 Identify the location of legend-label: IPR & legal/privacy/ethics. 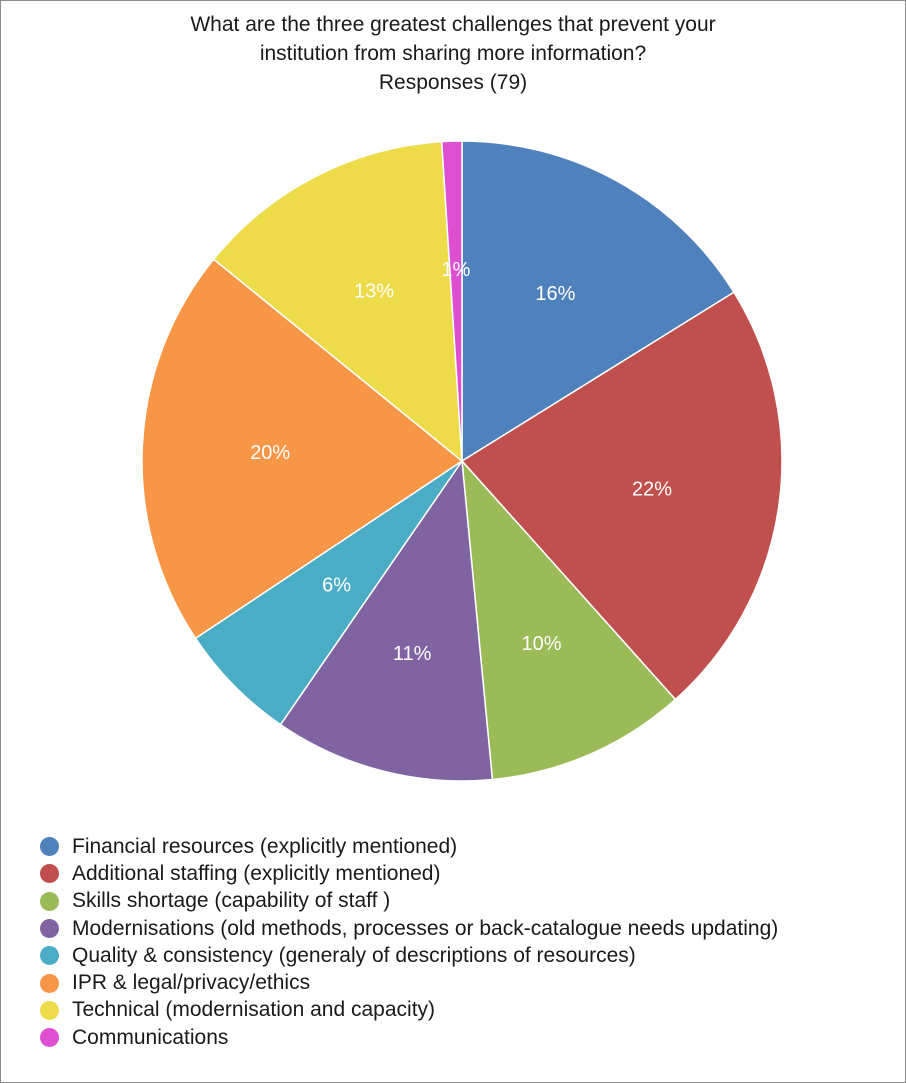
(191, 983).